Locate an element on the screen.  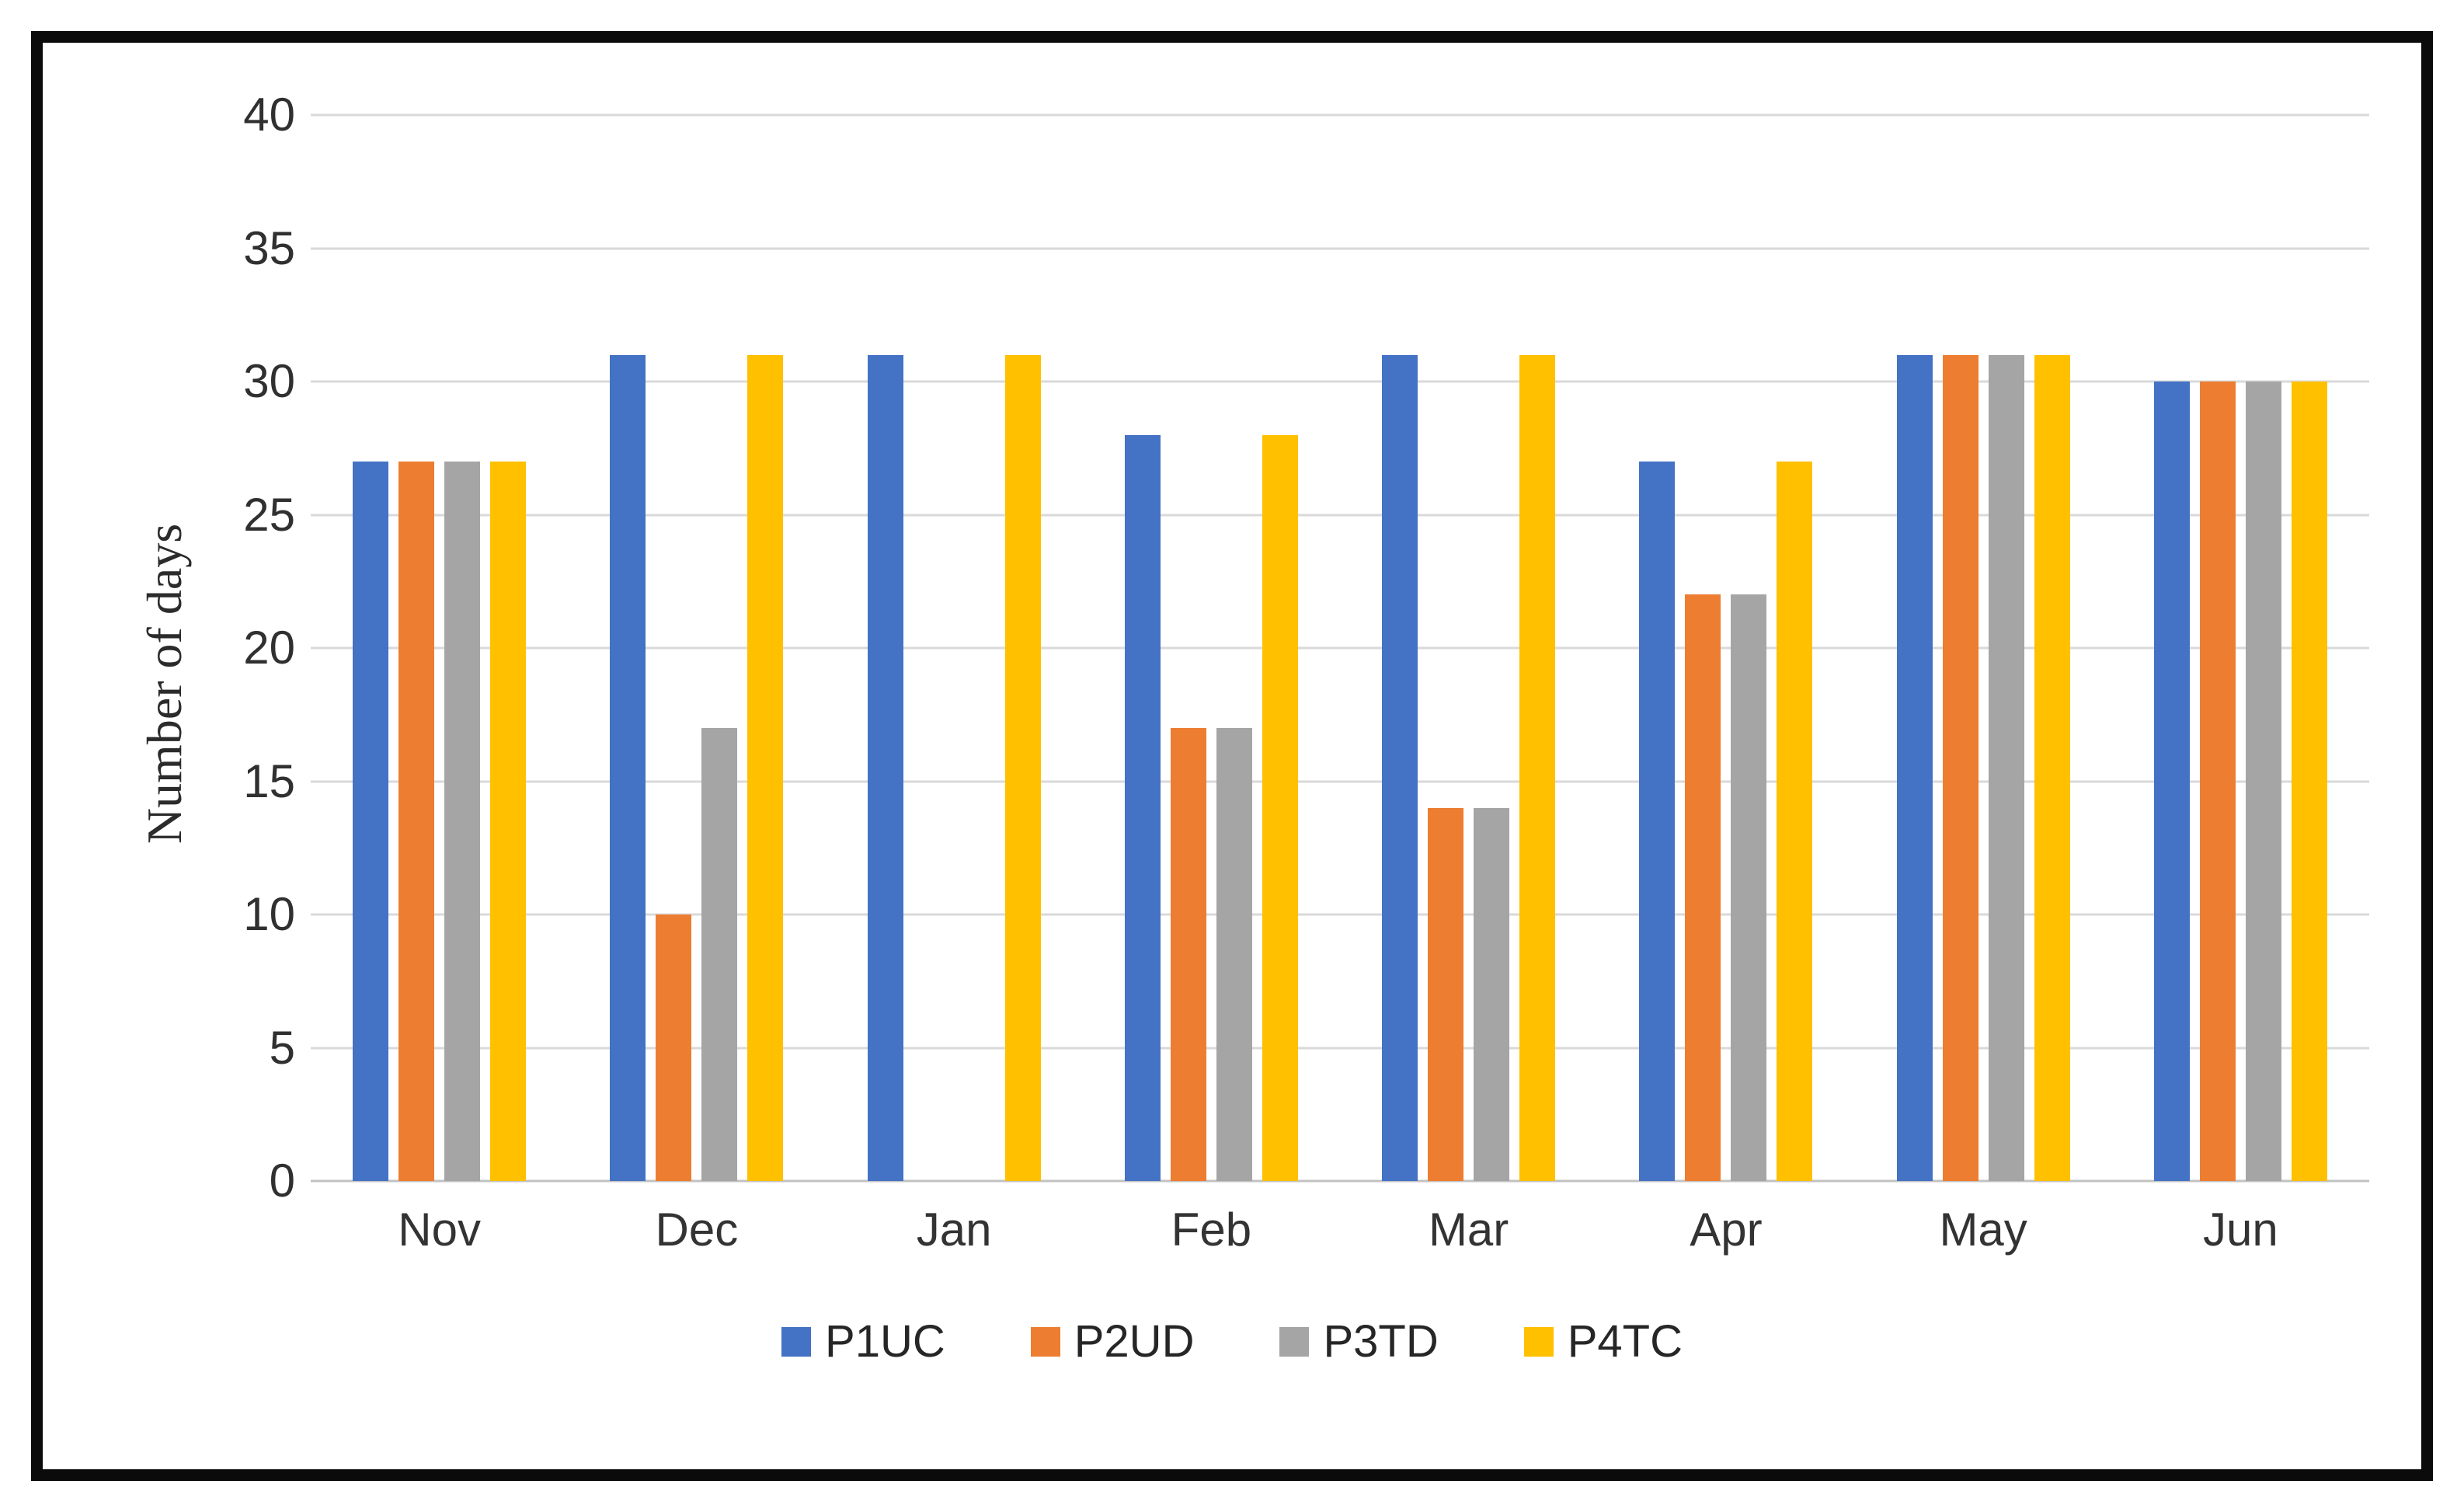
legend-item-p4tc: P4TC is located at coordinates (1603, 1342).